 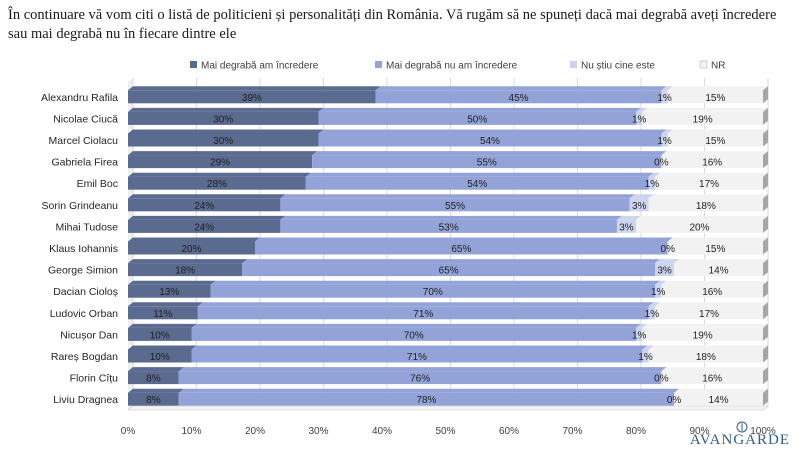 What do you see at coordinates (89, 335) in the screenshot?
I see `category-label: Nicușor Dan` at bounding box center [89, 335].